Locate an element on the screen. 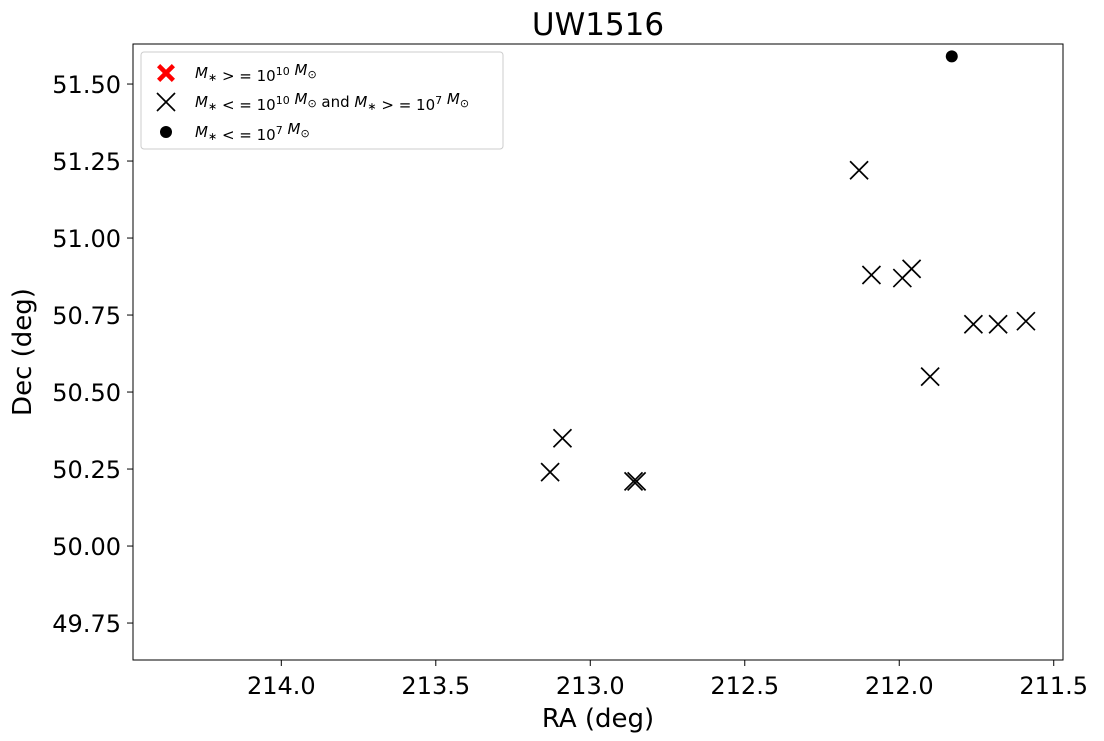  legend-label-3: M∗ < = 107 M⊙ is located at coordinates (252, 132).